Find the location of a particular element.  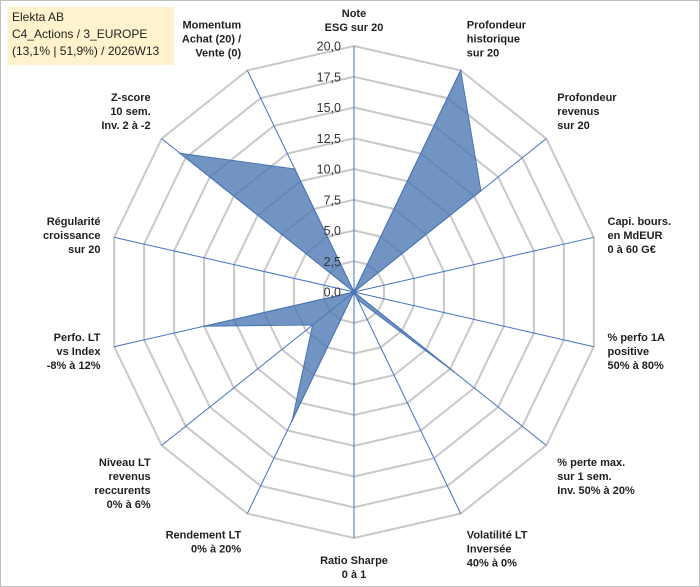

axis-label-line: en MdEUR is located at coordinates (635, 236).